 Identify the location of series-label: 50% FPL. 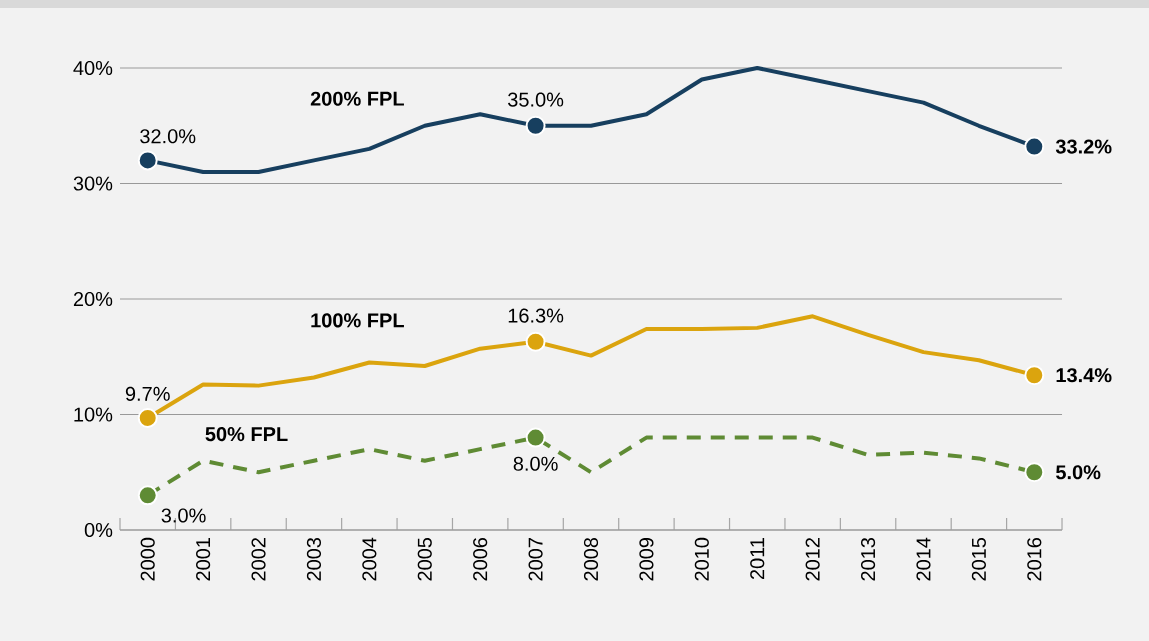
(246, 434).